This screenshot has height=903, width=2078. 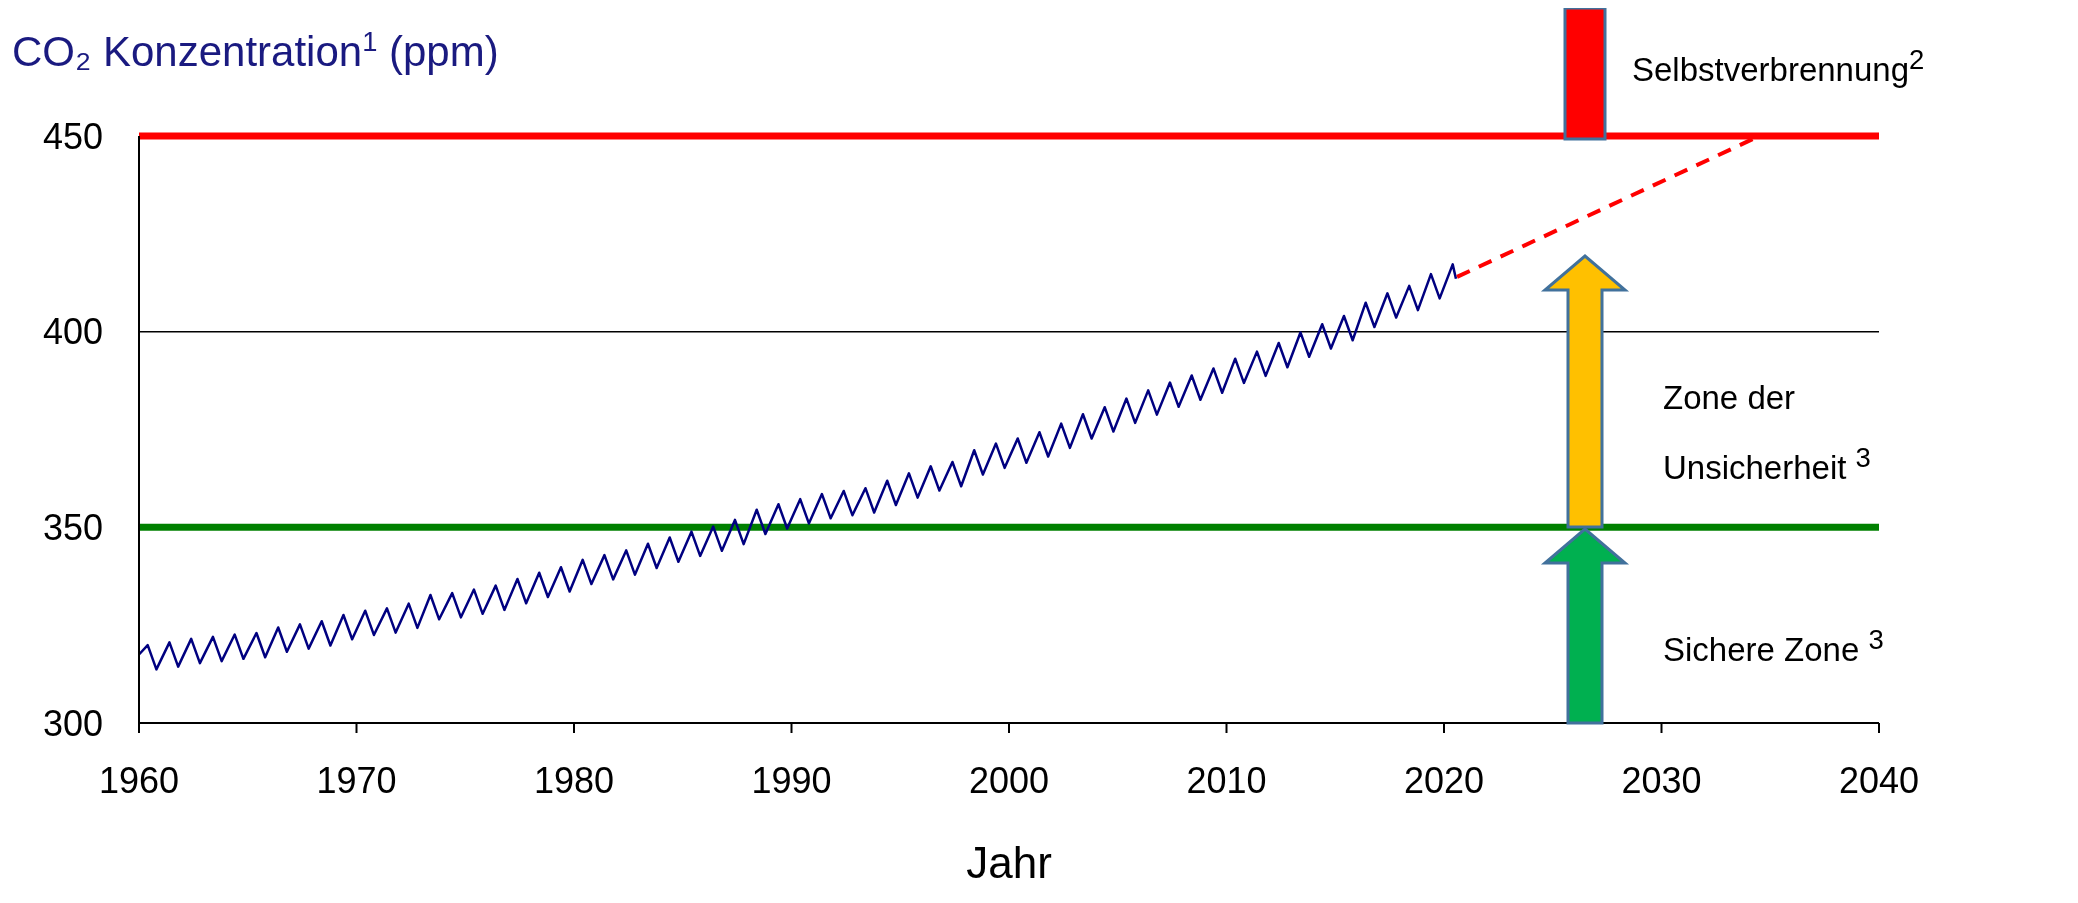 I want to click on x-tick-label: 2040, so click(x=1879, y=780).